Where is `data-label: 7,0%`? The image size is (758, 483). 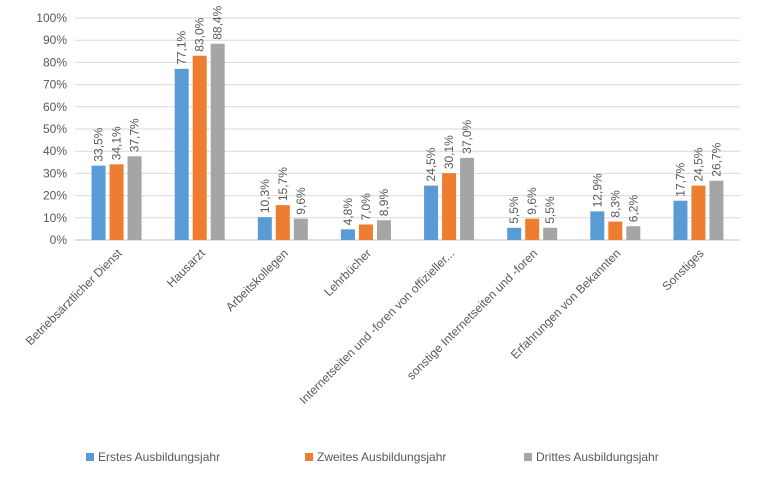 data-label: 7,0% is located at coordinates (366, 207).